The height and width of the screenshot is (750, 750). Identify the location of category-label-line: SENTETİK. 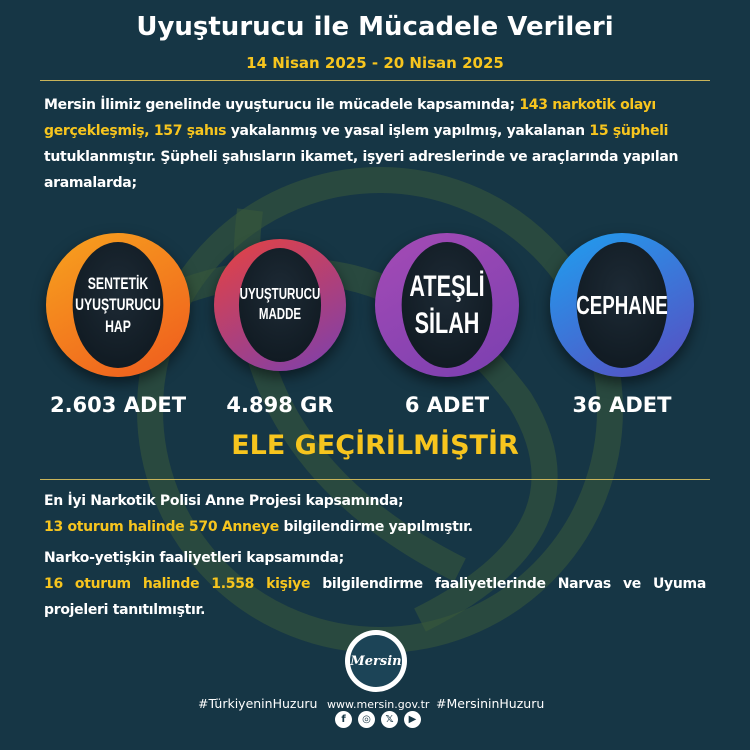
(118, 284).